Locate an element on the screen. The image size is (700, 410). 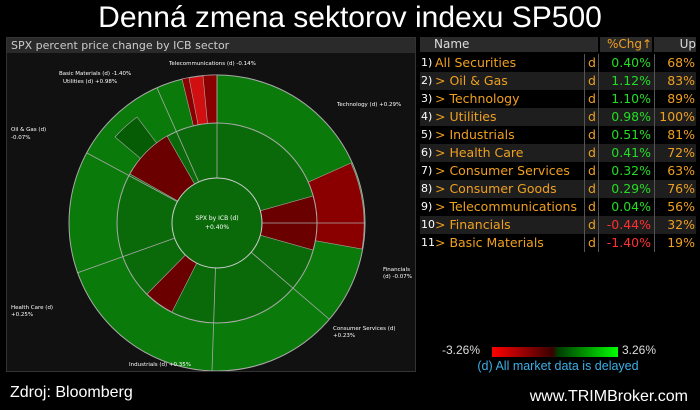
row-pct-change: 0.32% is located at coordinates (624, 171).